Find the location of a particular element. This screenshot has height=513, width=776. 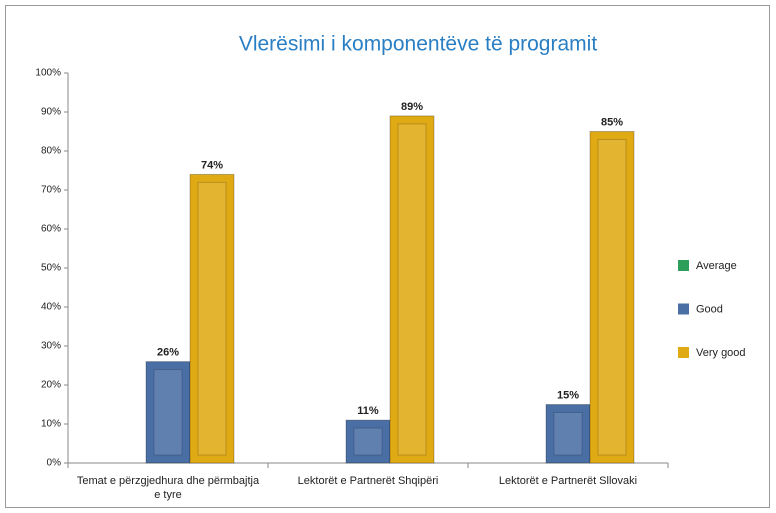

y-tick-label: 90% is located at coordinates (51, 112).